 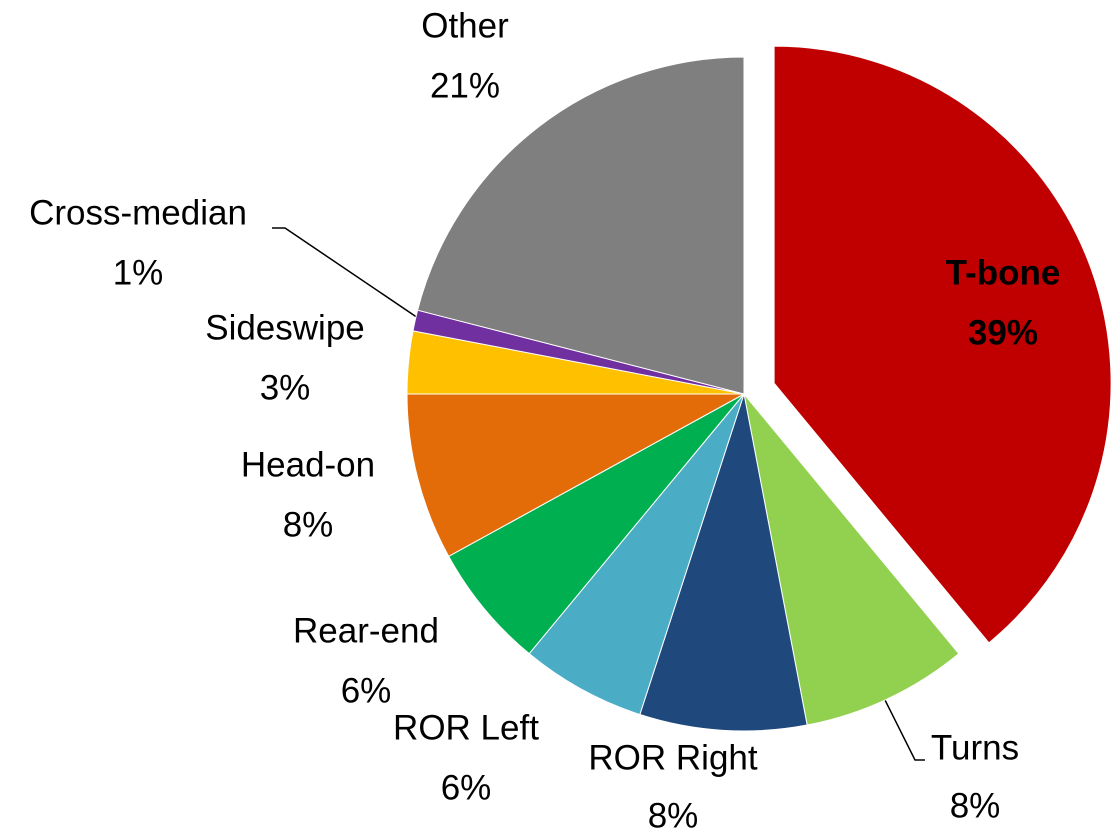 I want to click on slice-label: T-bone, so click(x=1003, y=272).